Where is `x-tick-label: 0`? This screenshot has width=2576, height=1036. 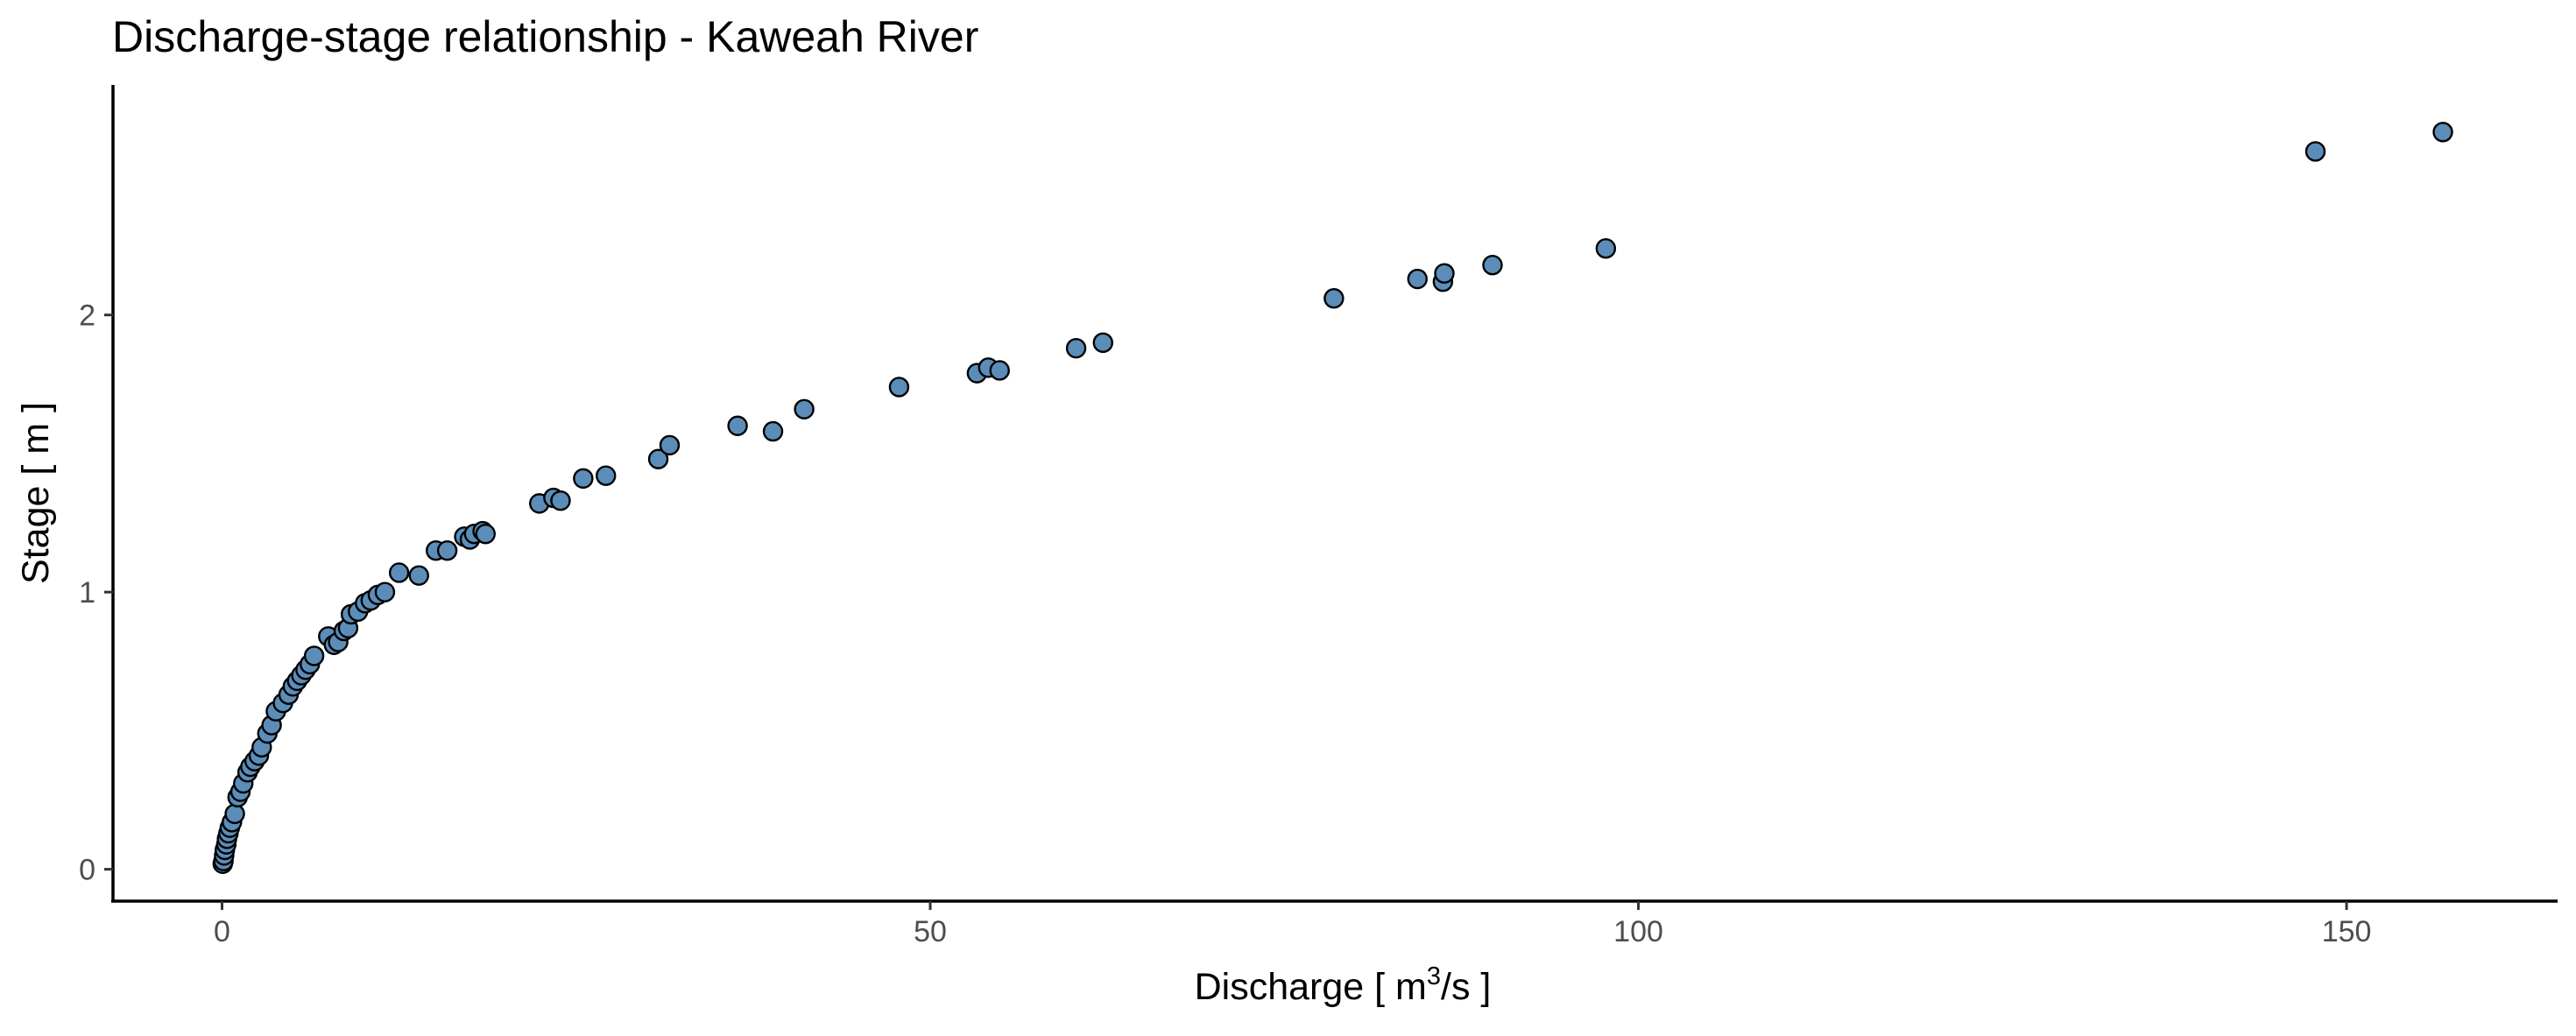 x-tick-label: 0 is located at coordinates (222, 931).